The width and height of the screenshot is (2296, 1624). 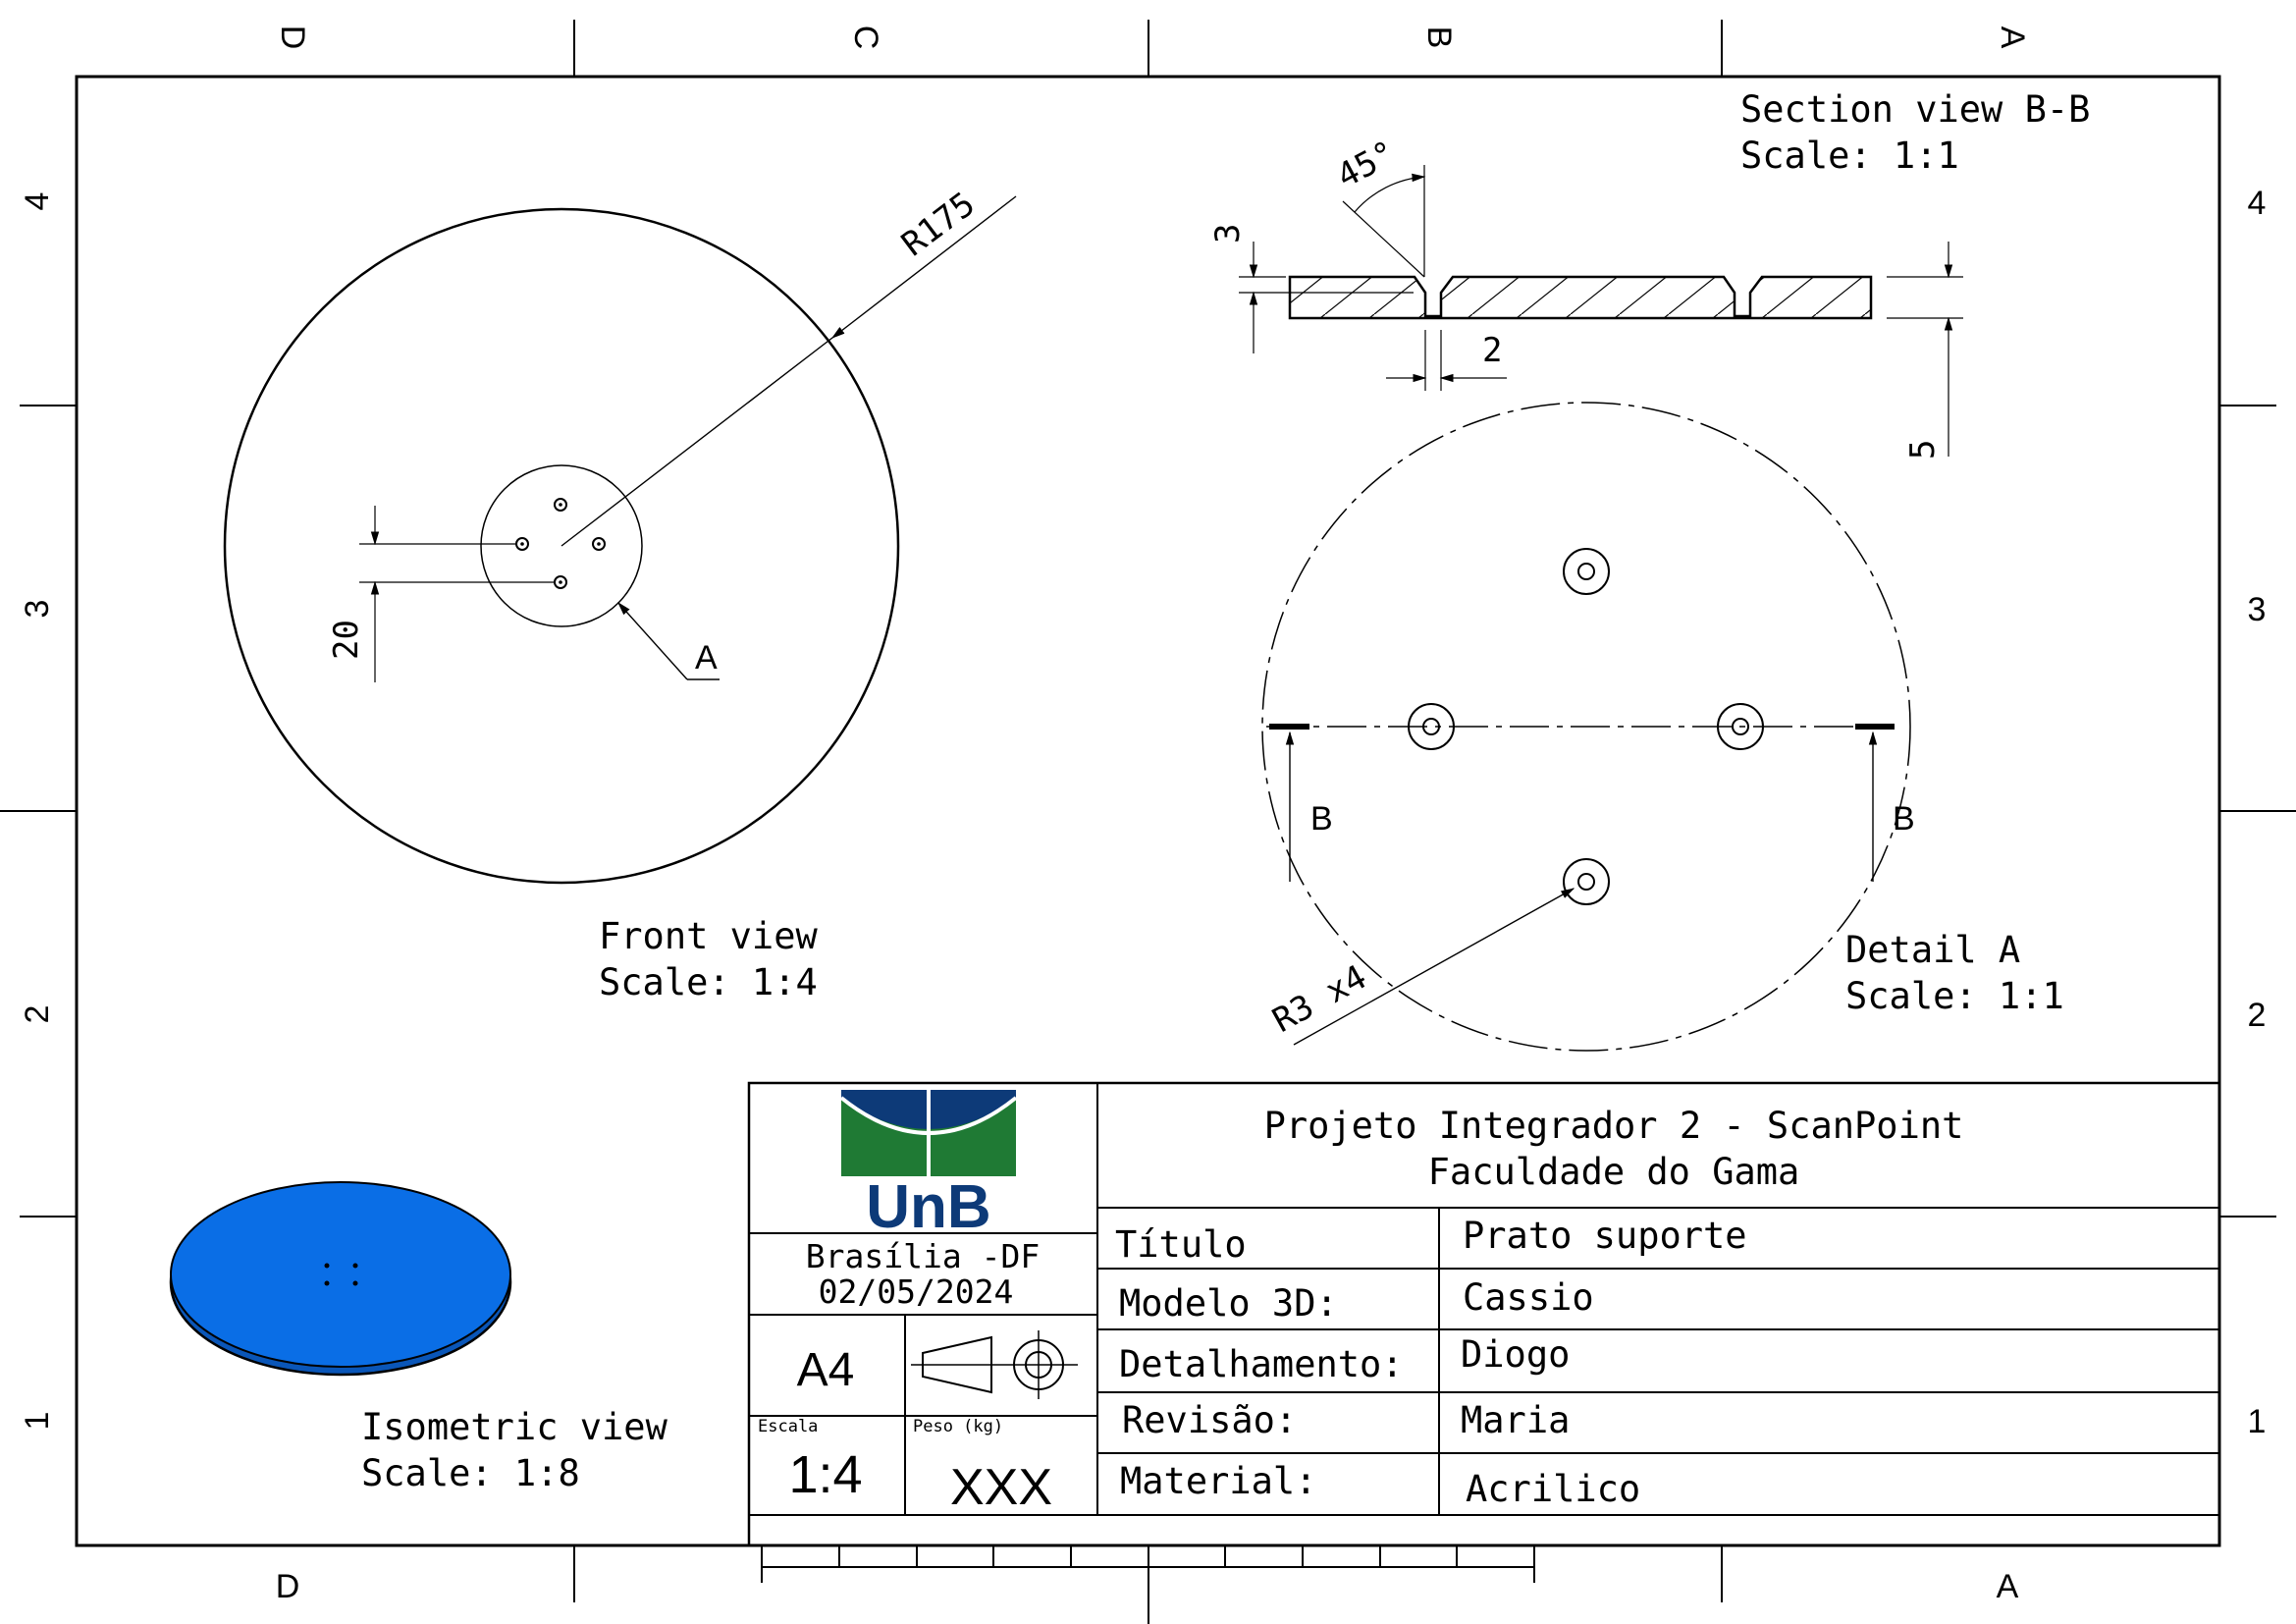 I want to click on hole-dimension: 2, so click(x=1492, y=350).